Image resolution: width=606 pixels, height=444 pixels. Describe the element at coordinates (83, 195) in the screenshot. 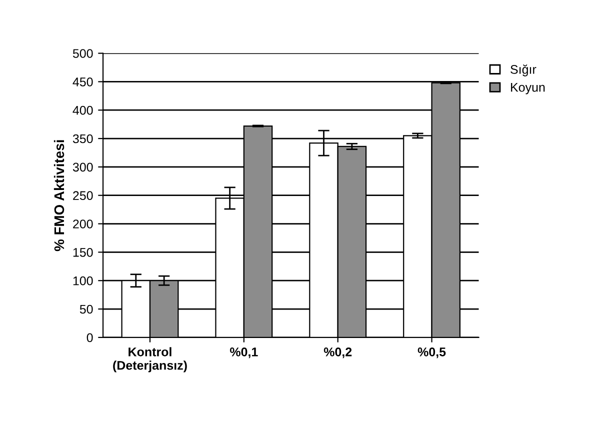

I see `y-tick-label: 250` at that location.